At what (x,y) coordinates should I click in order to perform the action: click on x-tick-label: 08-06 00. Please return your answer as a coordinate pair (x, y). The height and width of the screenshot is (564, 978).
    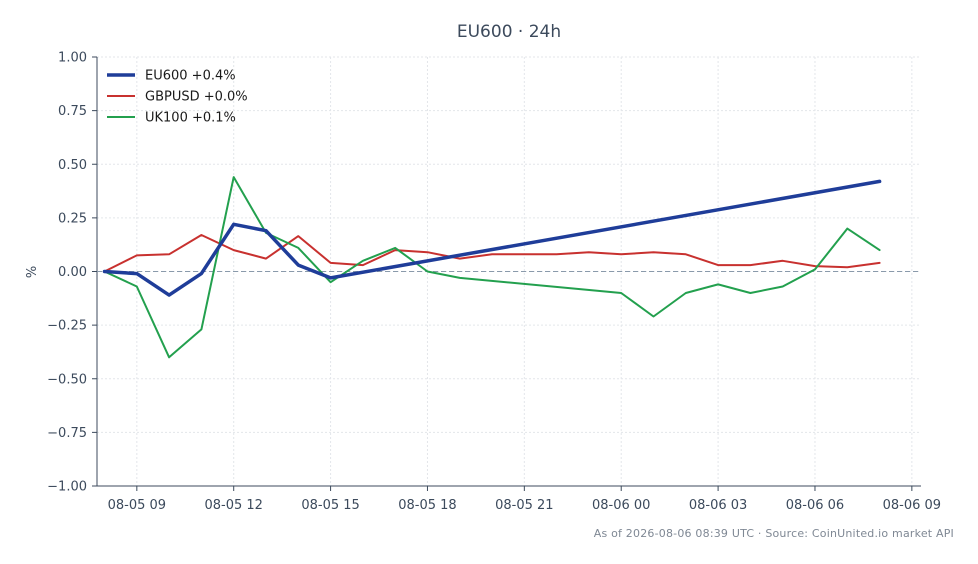
    Looking at the image, I should click on (621, 505).